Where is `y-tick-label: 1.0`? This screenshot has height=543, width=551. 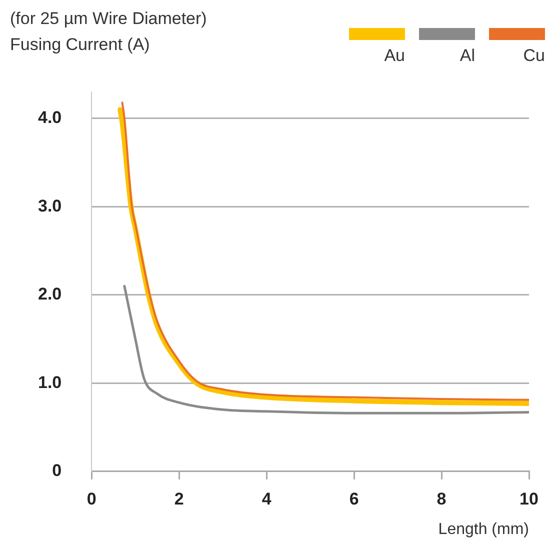 y-tick-label: 1.0 is located at coordinates (50, 382).